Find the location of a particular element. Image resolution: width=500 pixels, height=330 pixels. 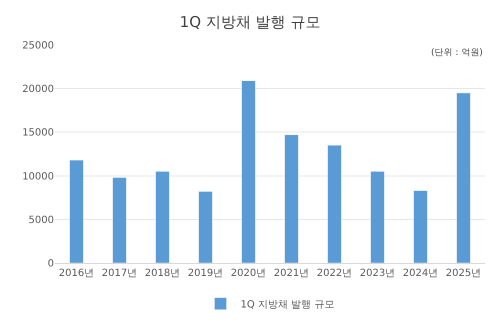

legend-label: 1Q 지방채 발행 규모 is located at coordinates (287, 305).